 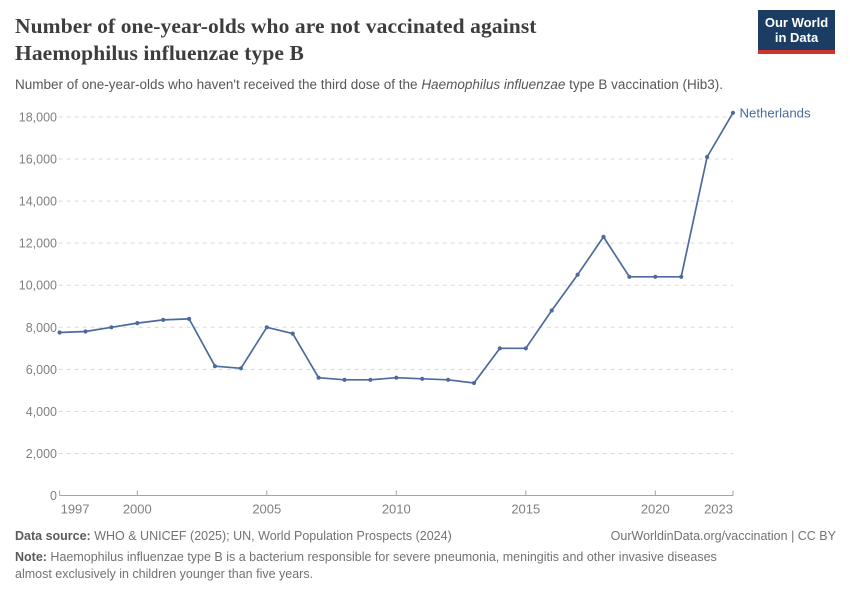 I want to click on subtitle-suffix-text: type B vaccination (Hib3)., so click(x=644, y=84).